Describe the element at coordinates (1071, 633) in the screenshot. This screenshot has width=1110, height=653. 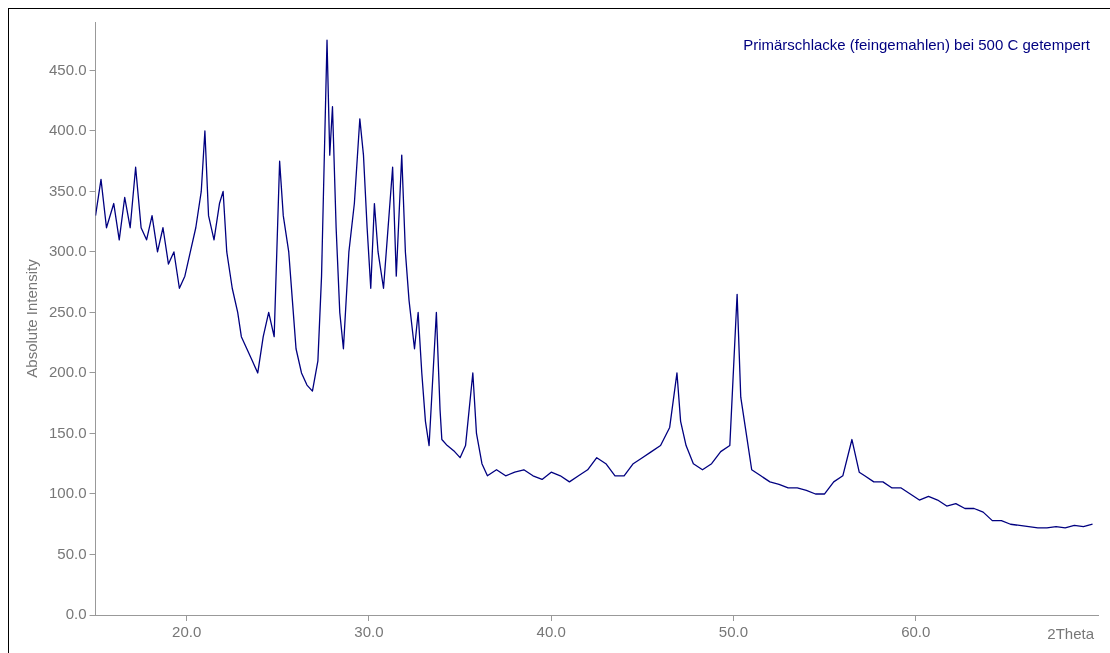
I see `x-axis-title: 2Theta` at that location.